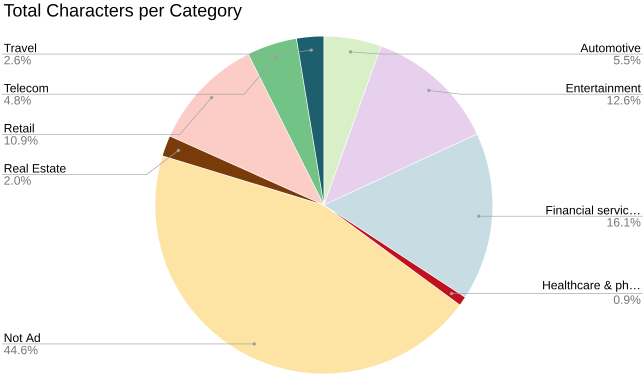 Image resolution: width=643 pixels, height=374 pixels. I want to click on slice-label: Retail, so click(19, 128).